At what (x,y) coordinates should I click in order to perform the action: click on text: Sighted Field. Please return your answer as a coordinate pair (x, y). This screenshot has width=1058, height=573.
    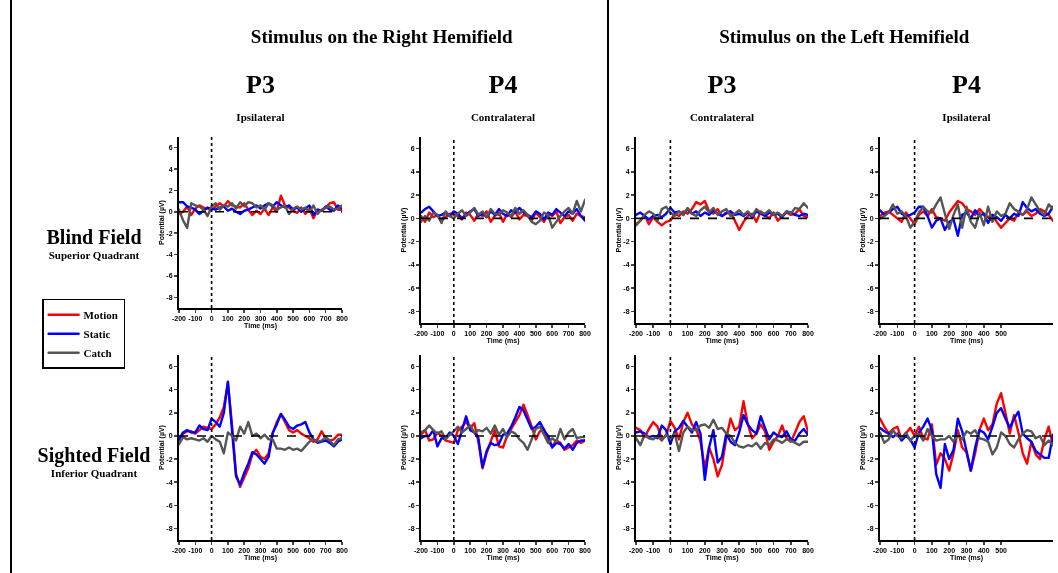
    Looking at the image, I should click on (94, 455).